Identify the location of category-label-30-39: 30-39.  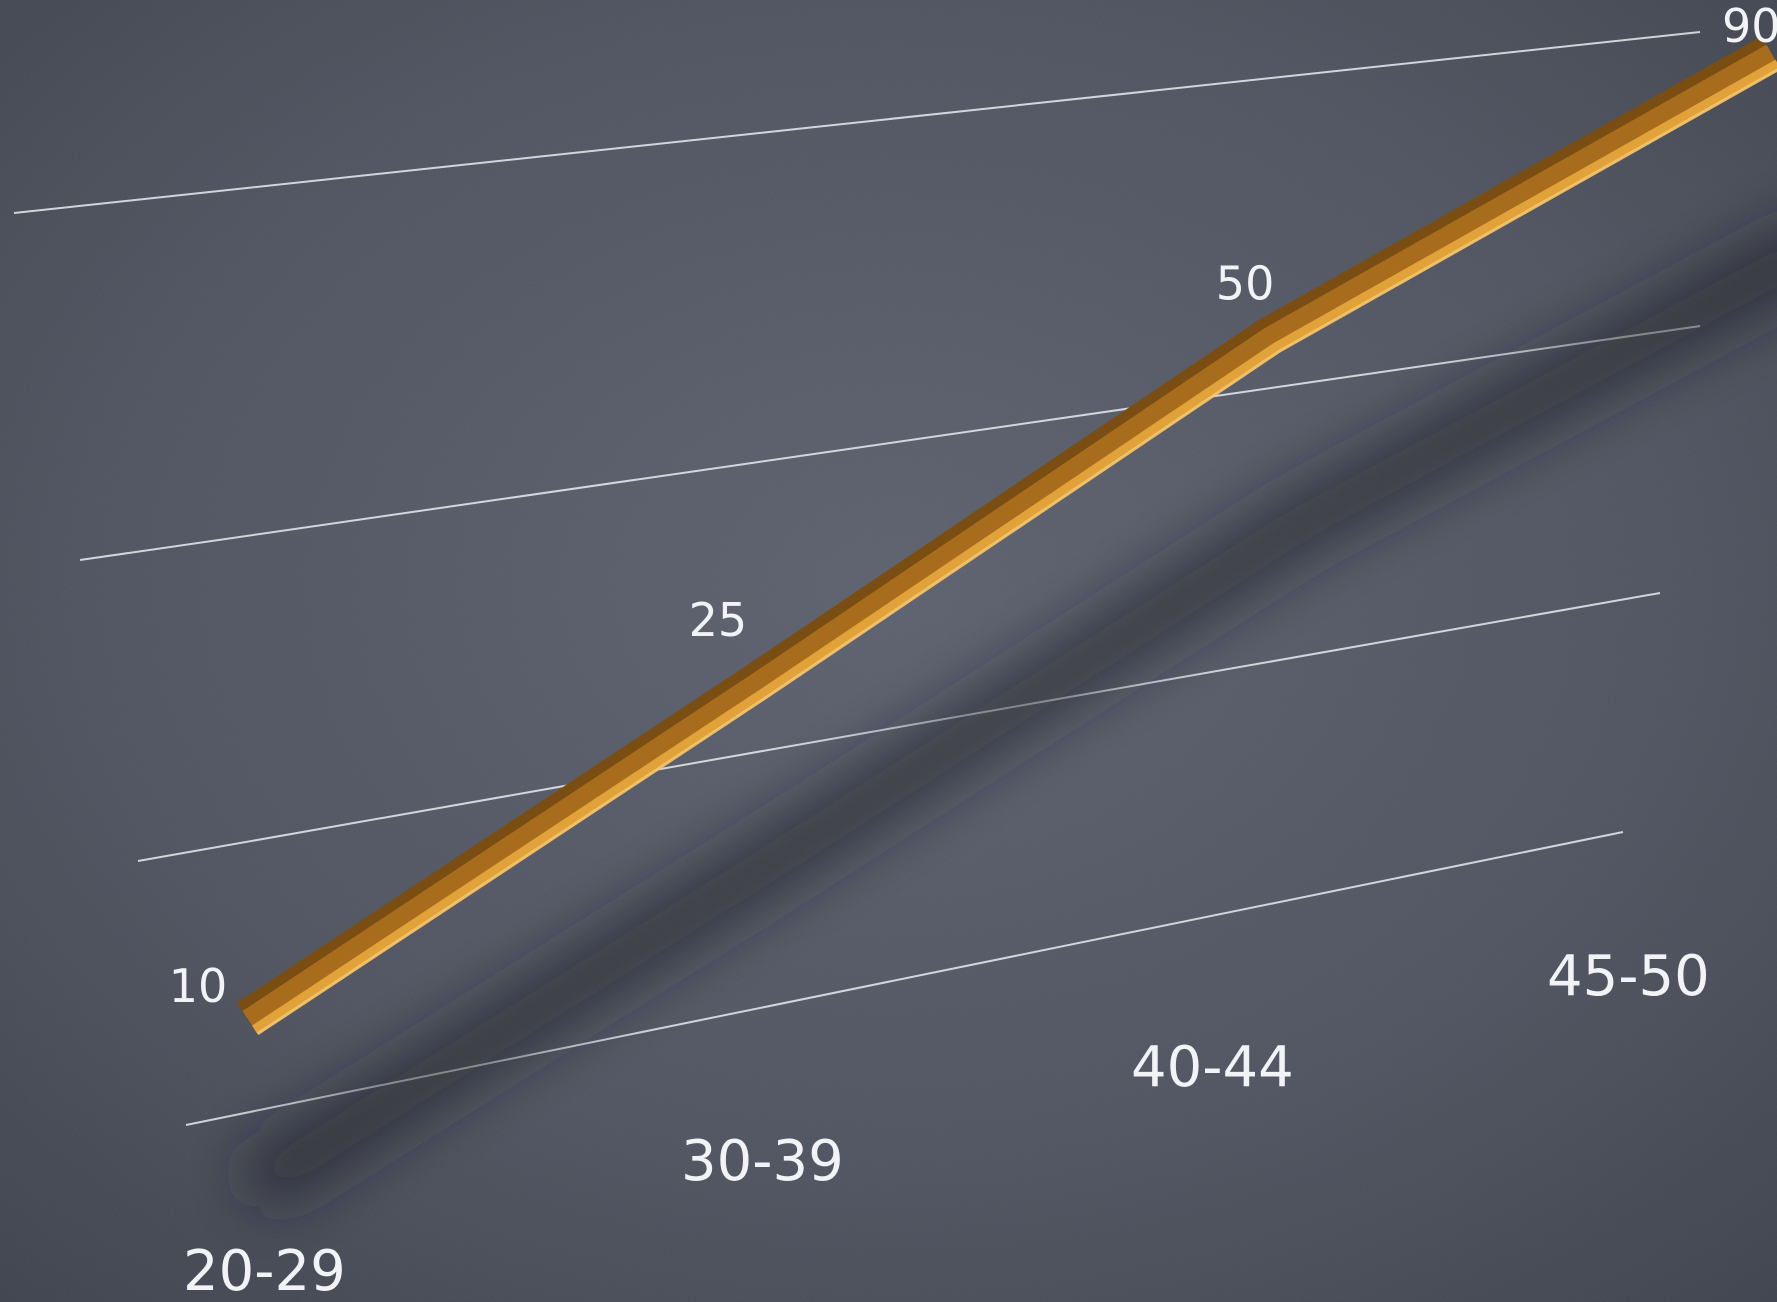
(762, 1161).